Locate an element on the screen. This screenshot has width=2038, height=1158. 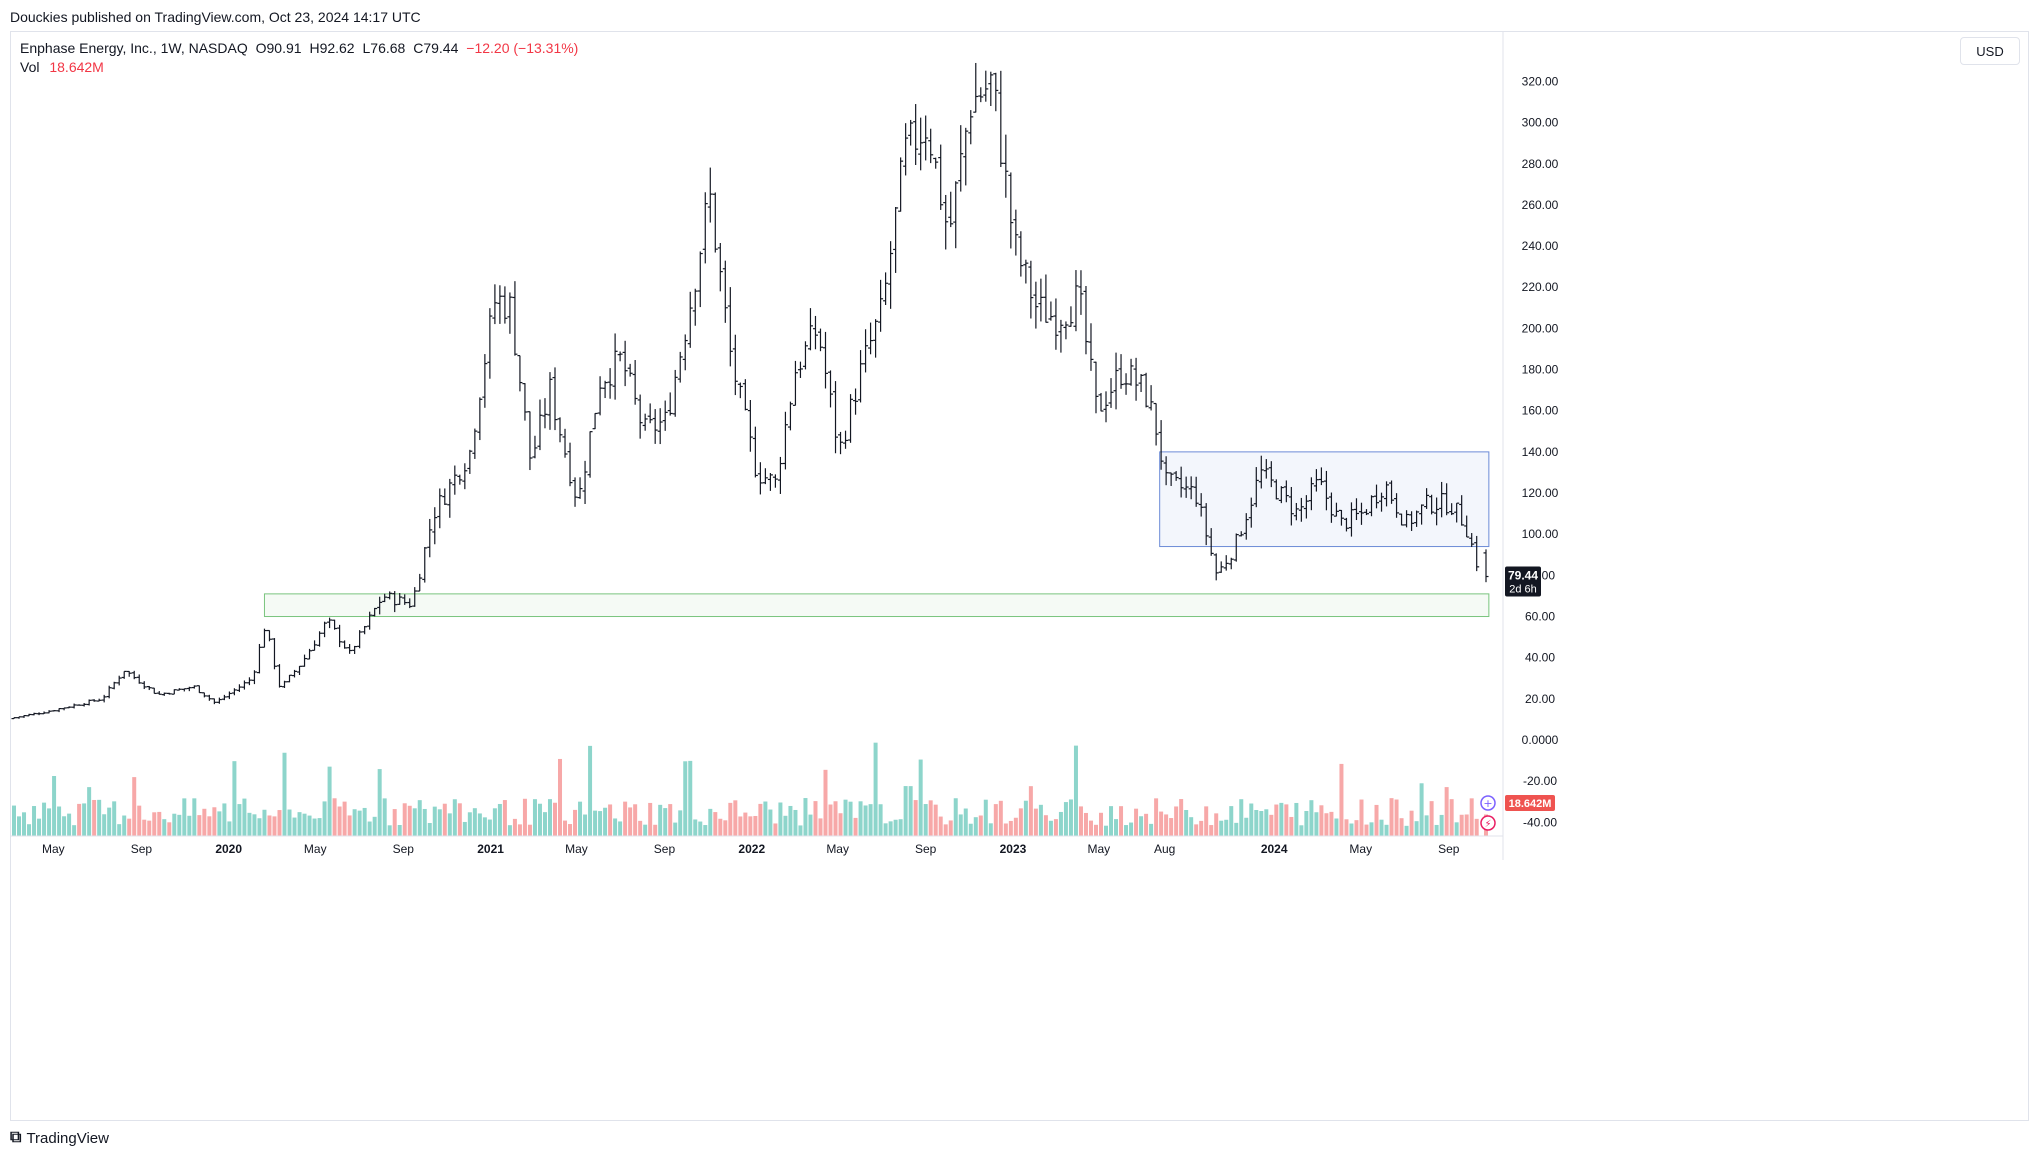
volume-value: 18.642M is located at coordinates (76, 67).